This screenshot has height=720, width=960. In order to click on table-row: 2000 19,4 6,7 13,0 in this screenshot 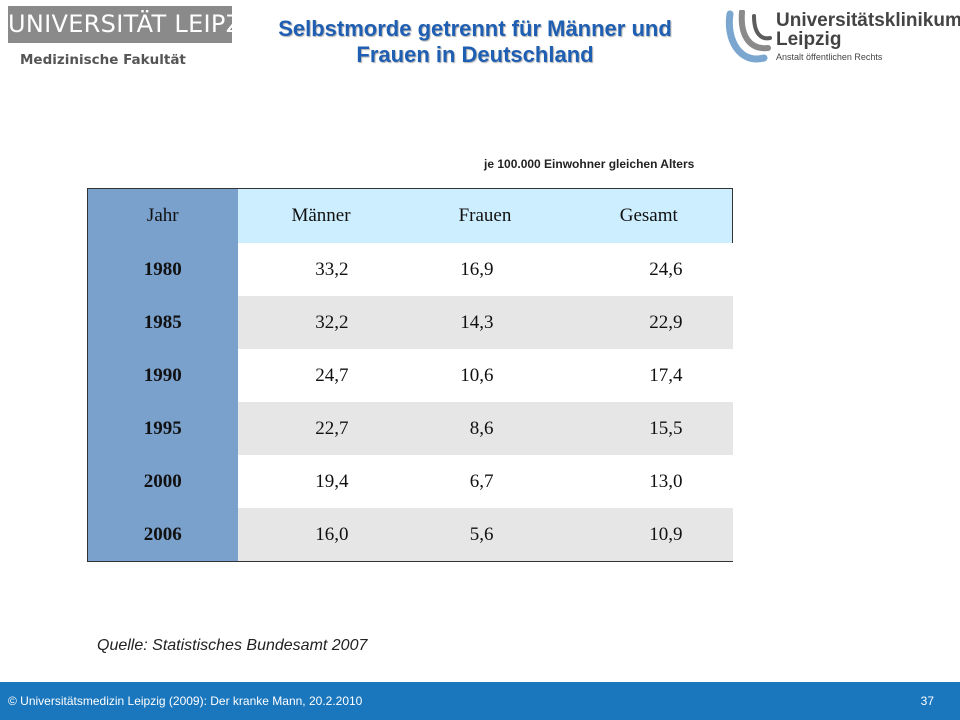, I will do `click(410, 481)`.